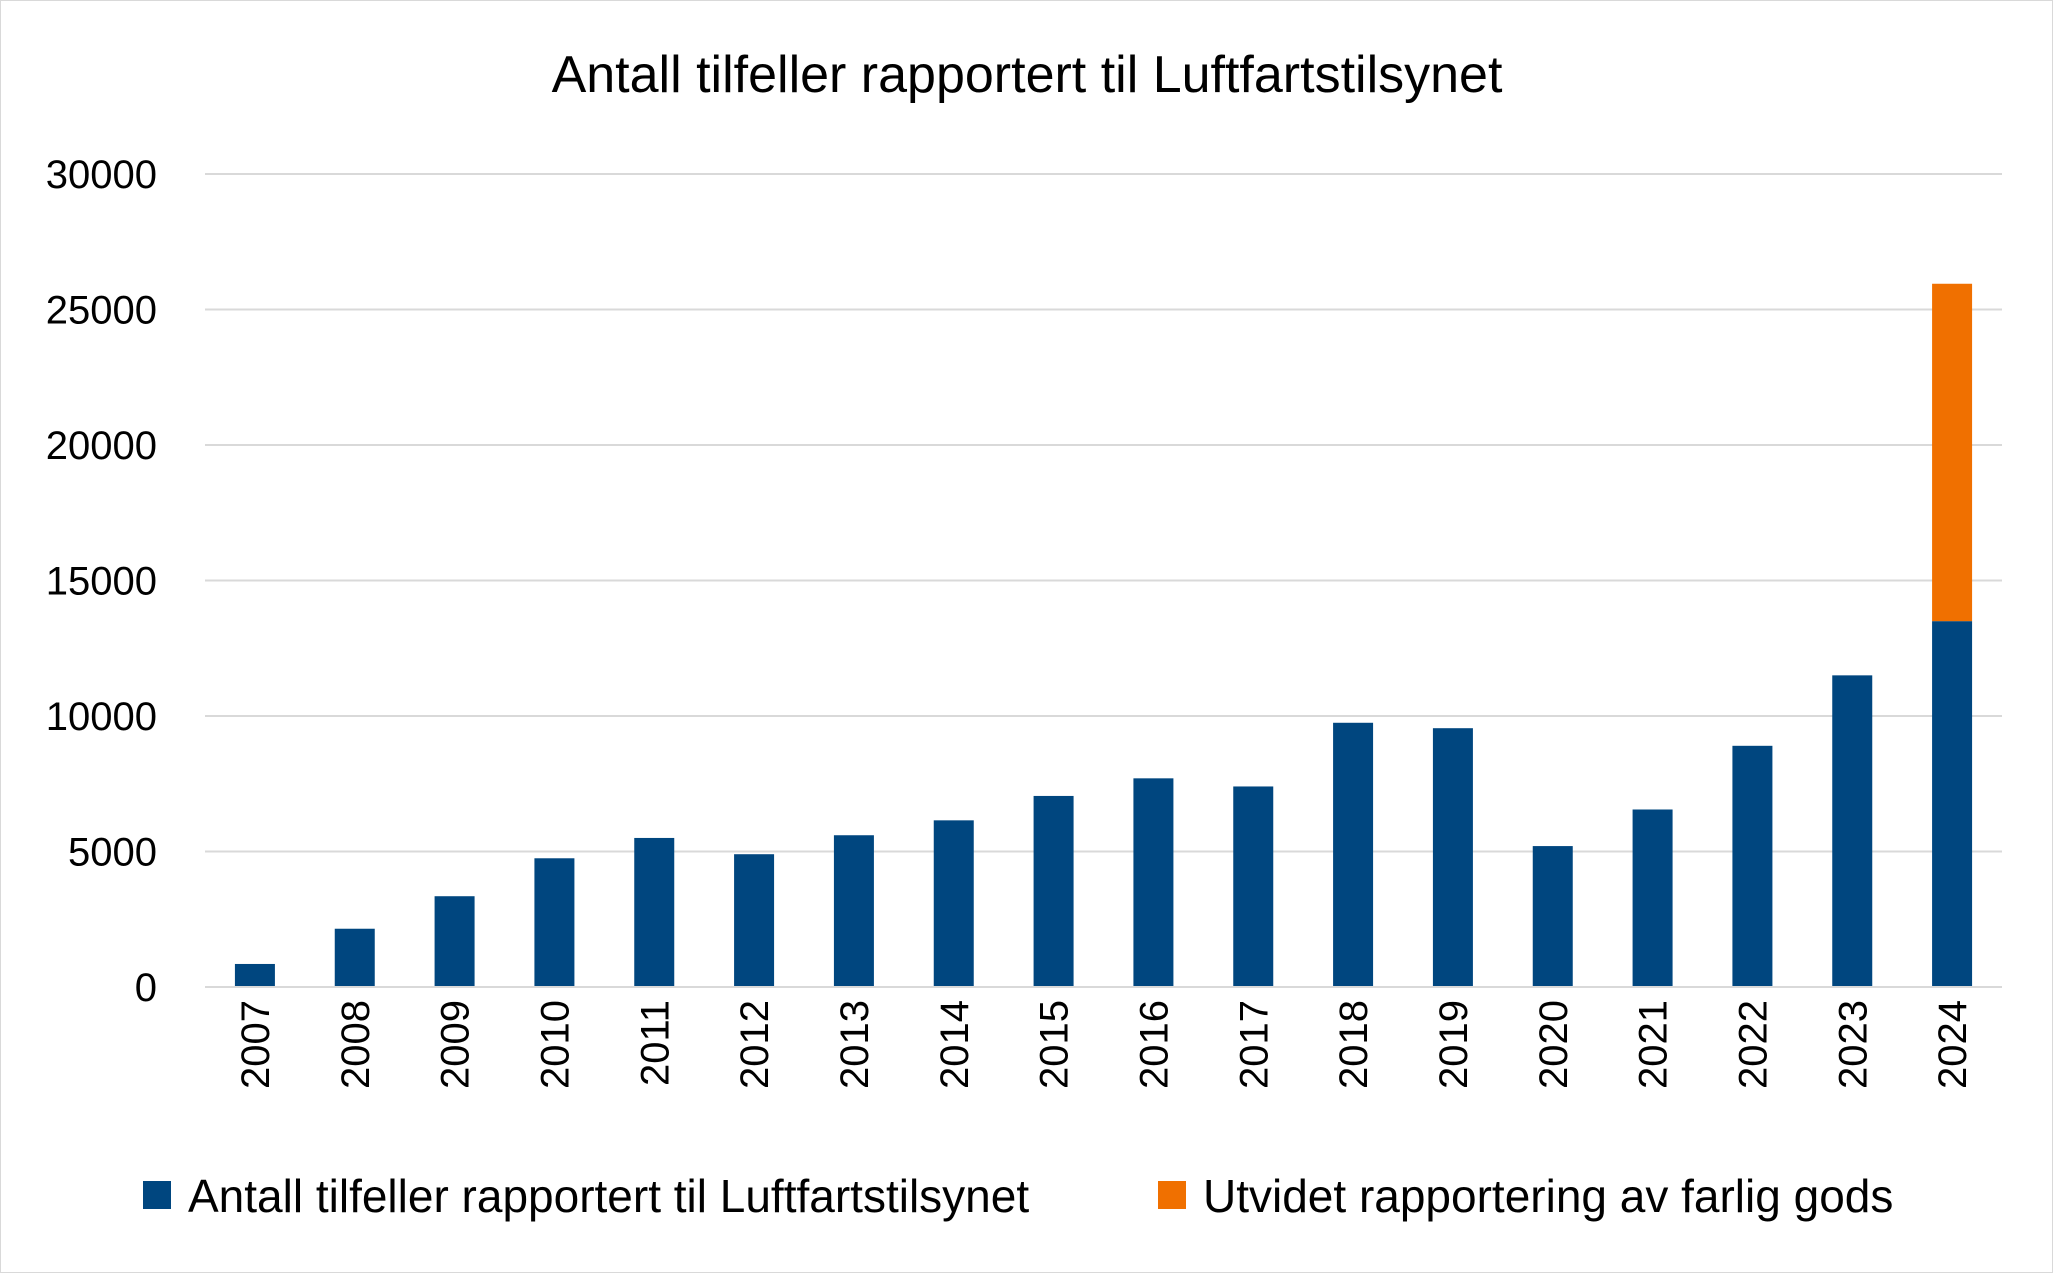 This screenshot has height=1275, width=2055. I want to click on x-tick-label-2021: 2021, so click(1654, 1044).